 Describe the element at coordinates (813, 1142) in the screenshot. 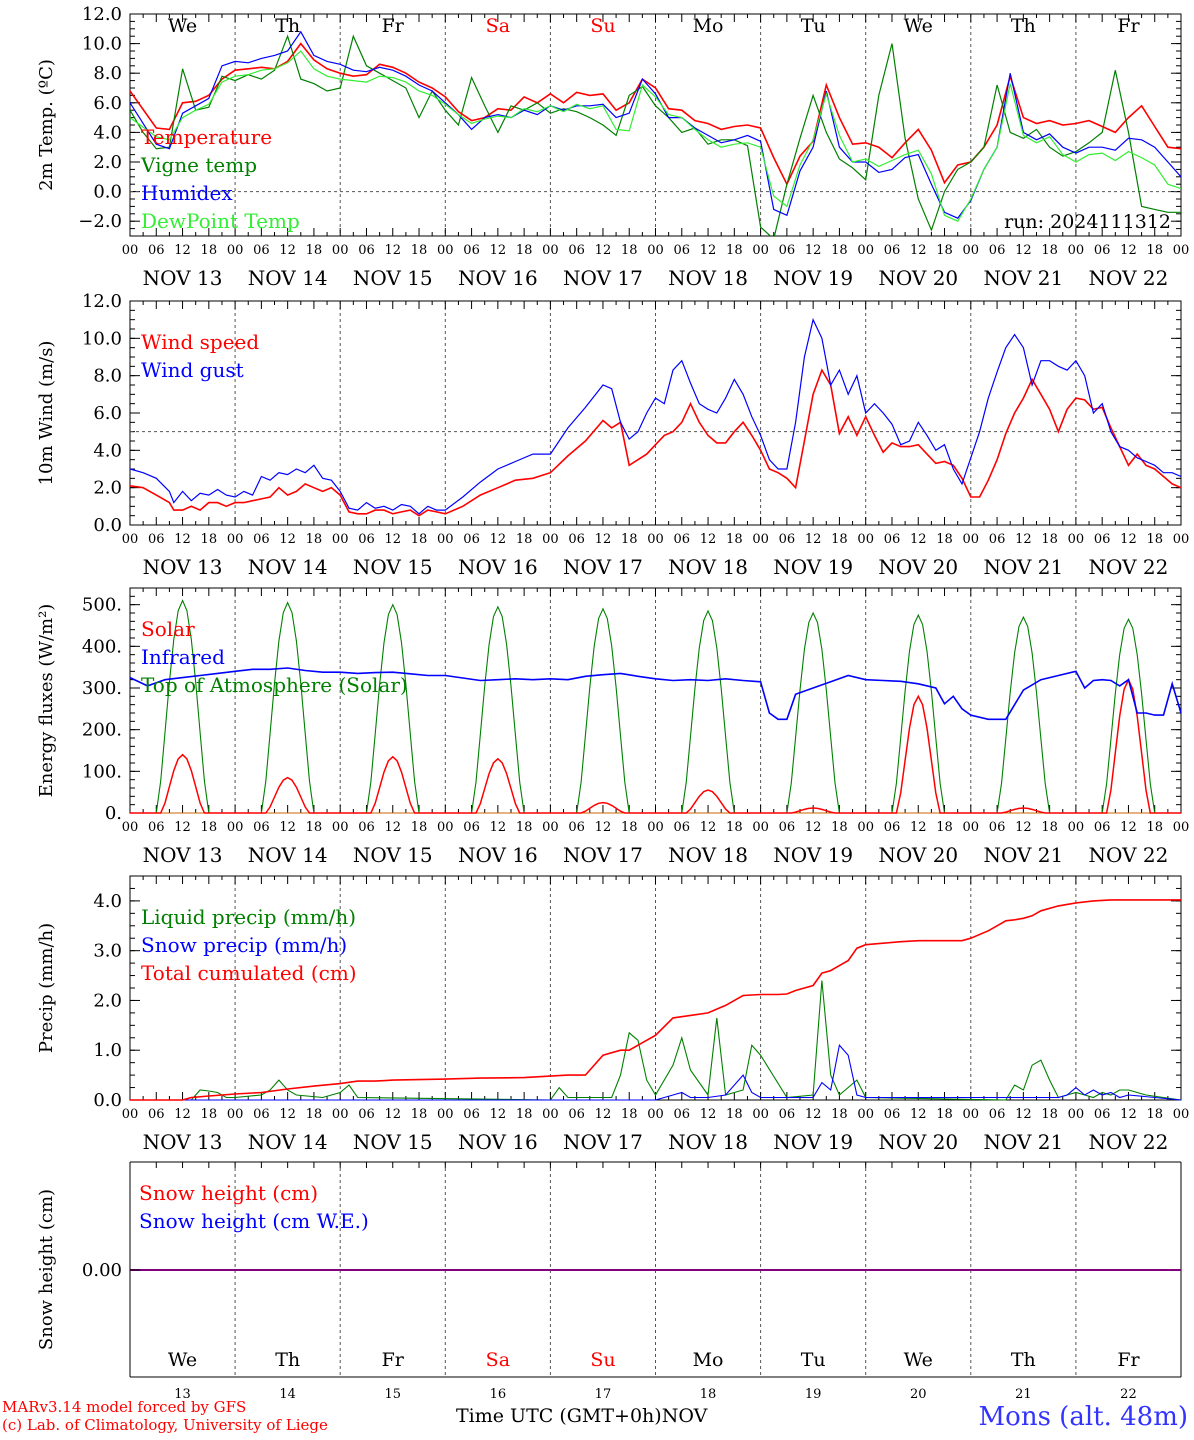

I see `x-date-label: NOV 19` at that location.